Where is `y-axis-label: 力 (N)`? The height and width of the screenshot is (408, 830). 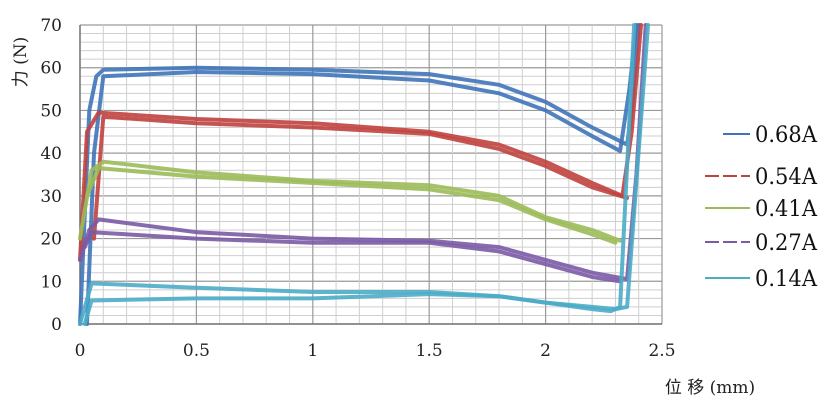 y-axis-label: 力 (N) is located at coordinates (21, 62).